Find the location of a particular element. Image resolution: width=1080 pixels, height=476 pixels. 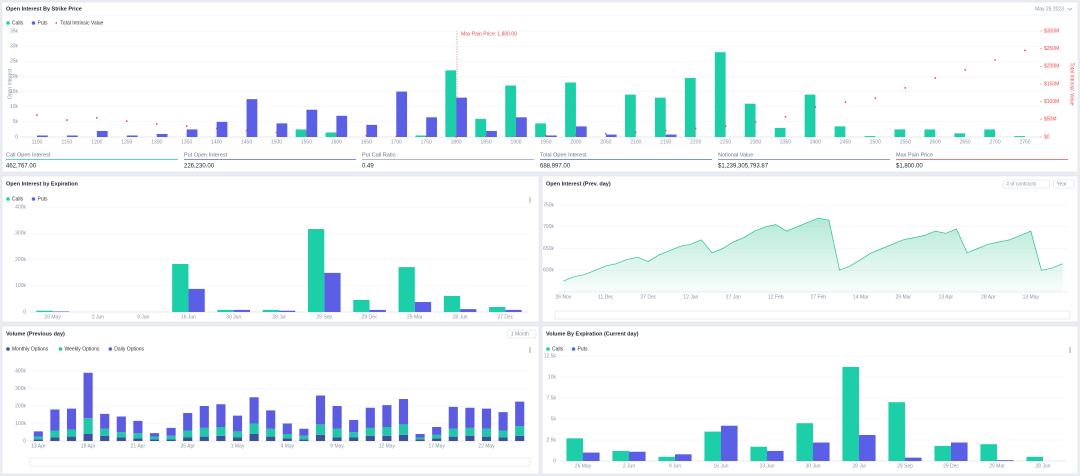

stat-value: $1,800.00 is located at coordinates (909, 167).